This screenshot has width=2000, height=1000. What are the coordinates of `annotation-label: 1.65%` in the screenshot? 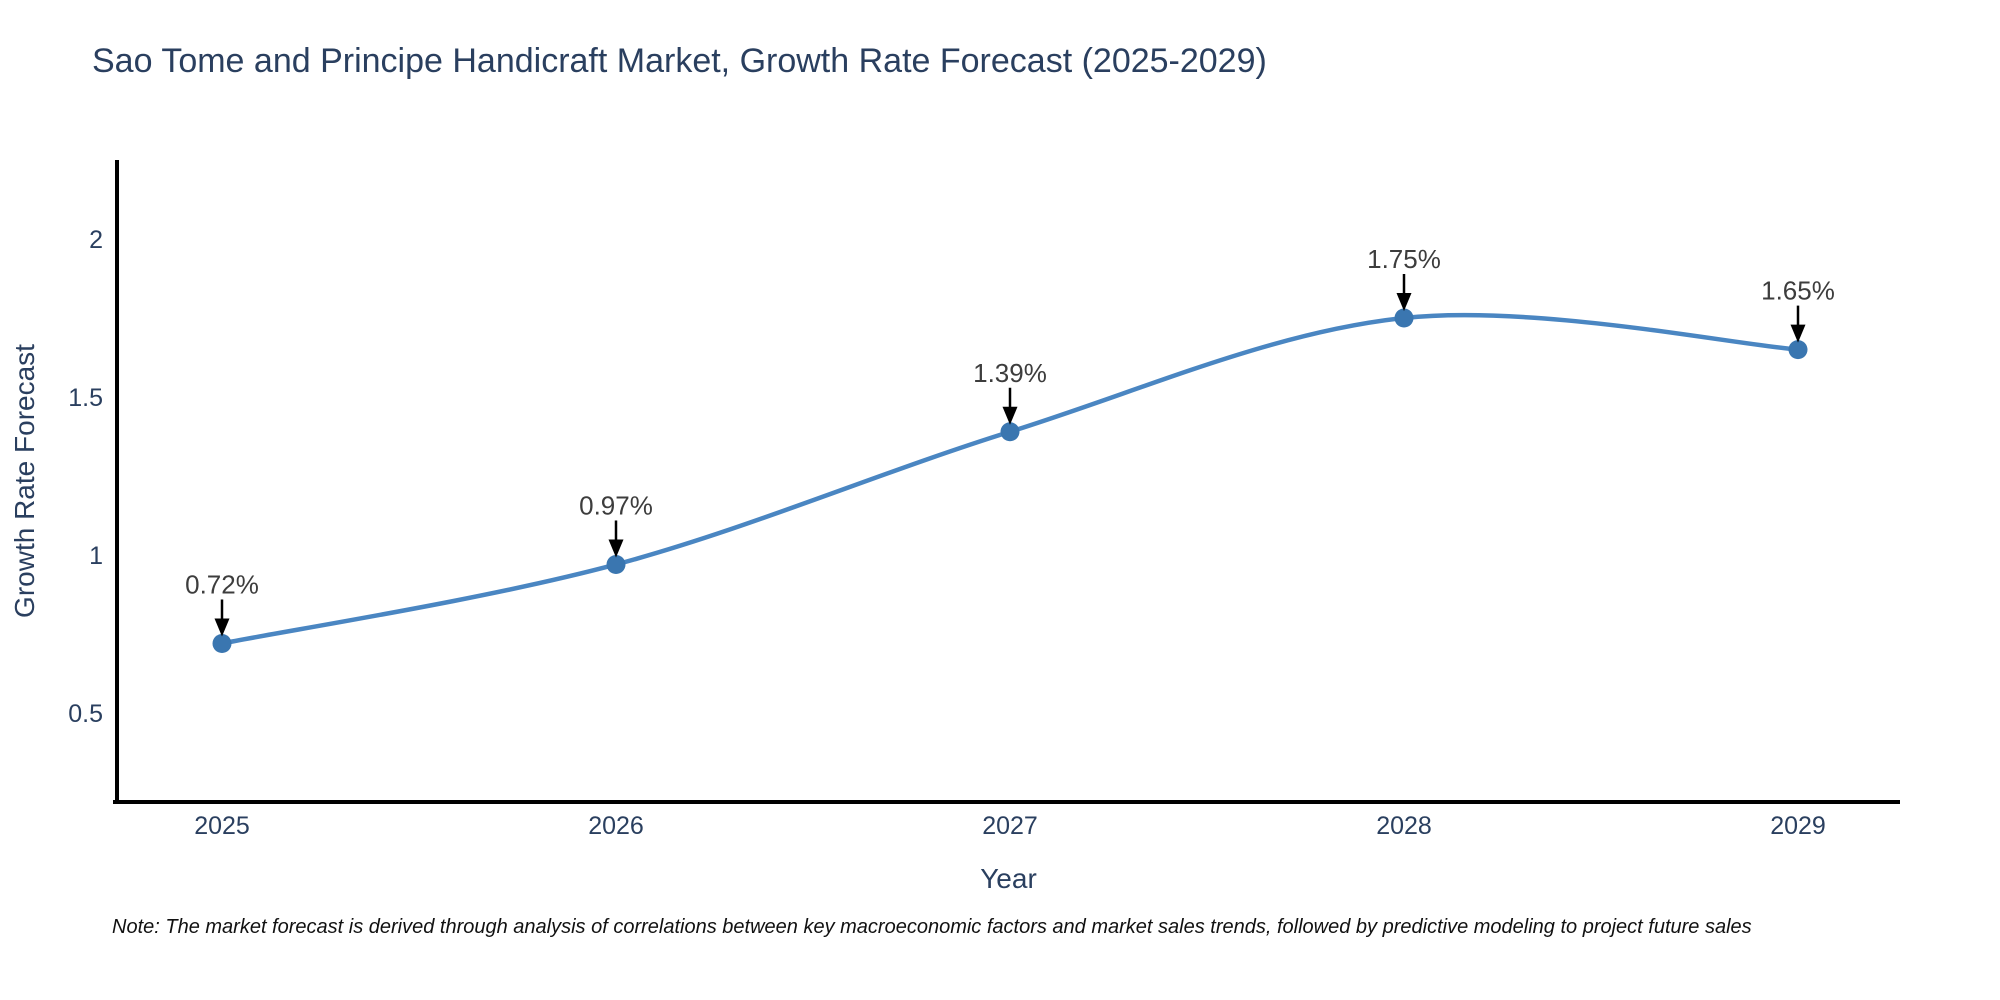 It's located at (1798, 291).